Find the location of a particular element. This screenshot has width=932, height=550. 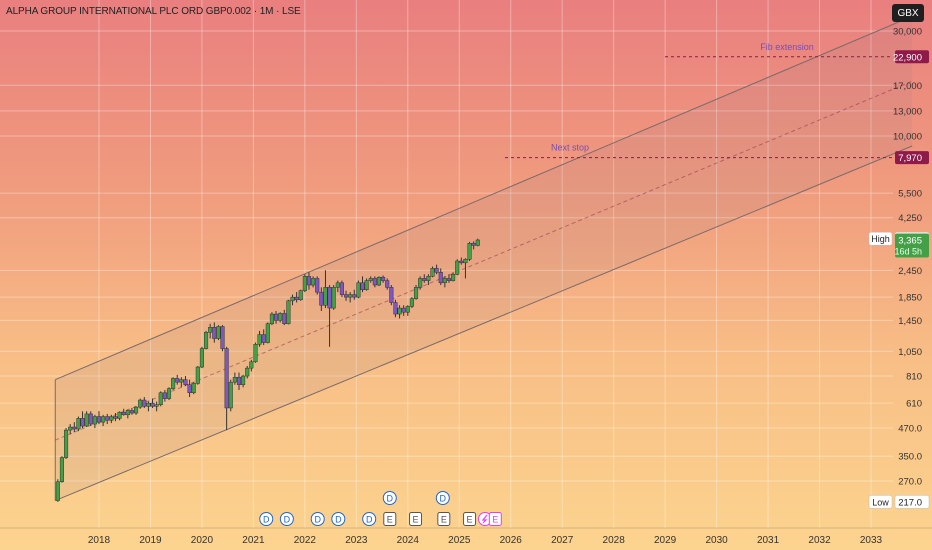

currency-button: GBX is located at coordinates (908, 13).